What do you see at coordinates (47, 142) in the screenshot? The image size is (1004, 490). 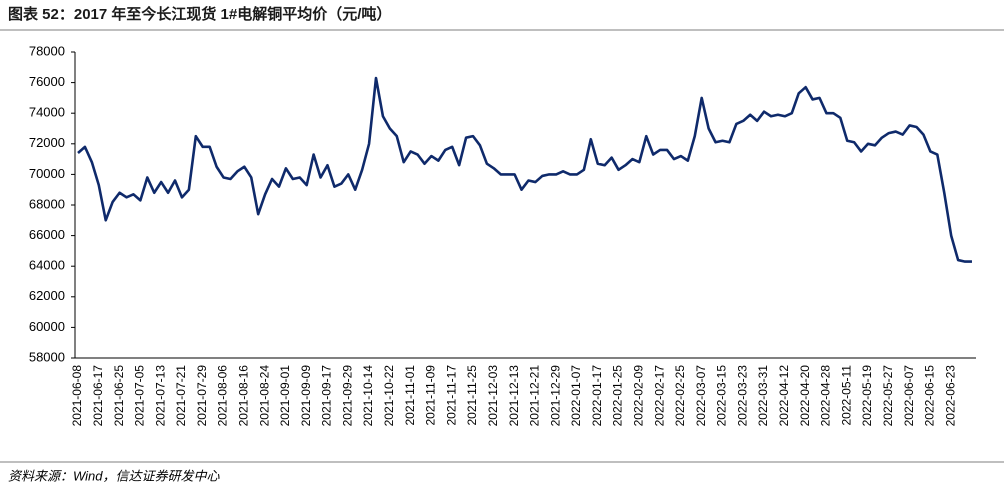 I see `y-tick-label: 72000` at bounding box center [47, 142].